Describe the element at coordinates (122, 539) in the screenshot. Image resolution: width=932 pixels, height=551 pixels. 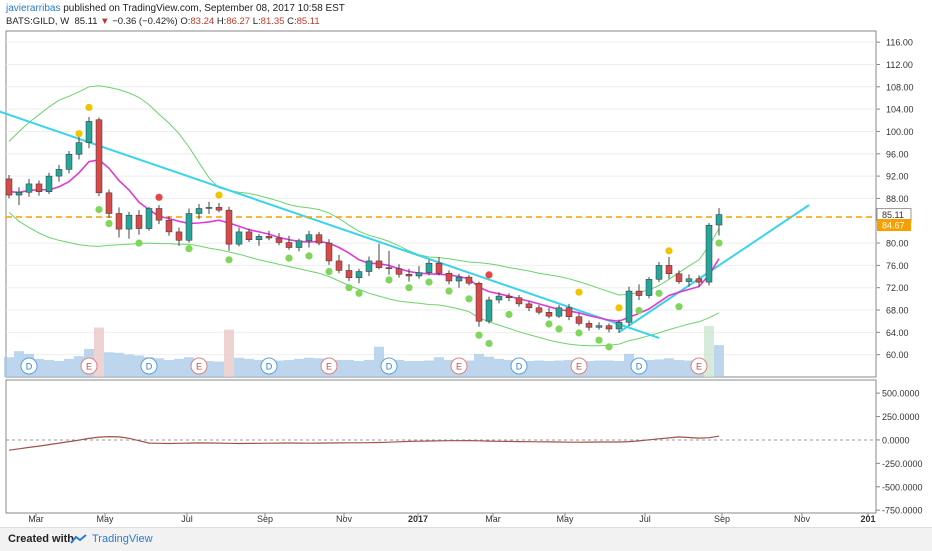
I see `tradingview-brand-link: TradingView` at that location.